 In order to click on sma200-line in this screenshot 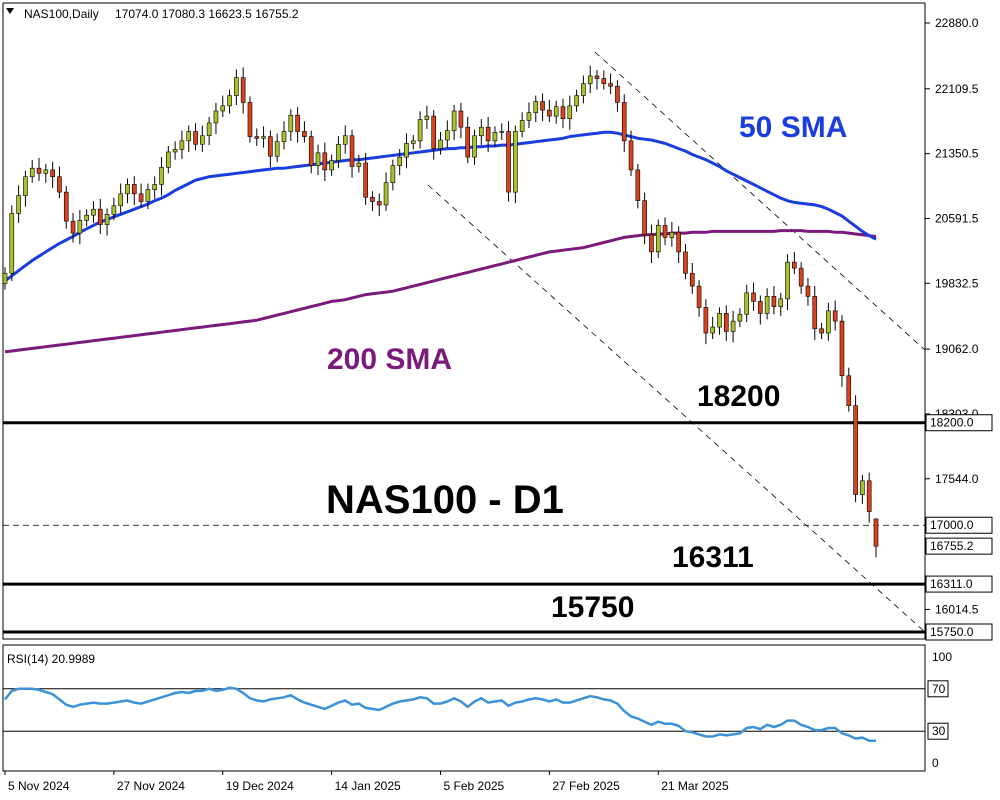, I will do `click(440, 291)`.